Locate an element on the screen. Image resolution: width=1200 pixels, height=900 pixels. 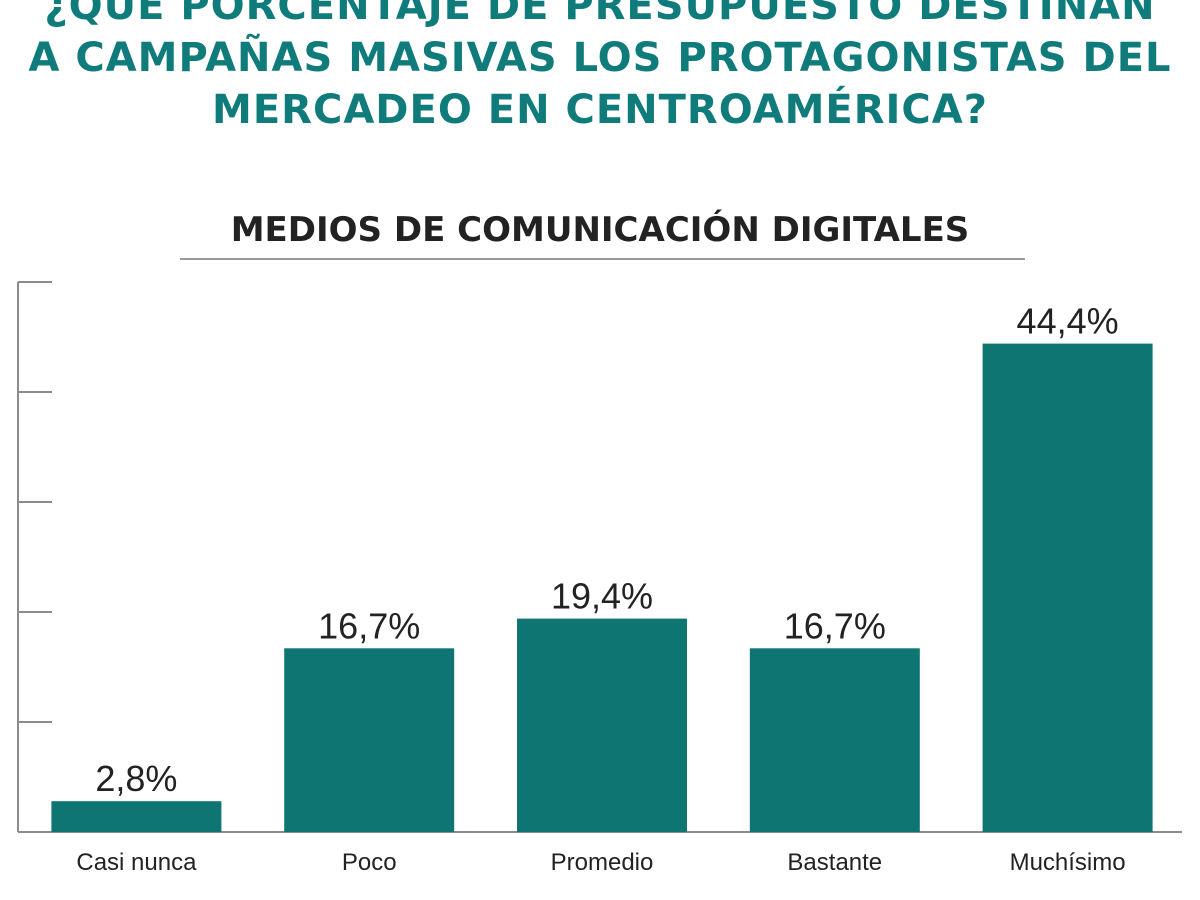
category-label-3: Promedio is located at coordinates (602, 862).